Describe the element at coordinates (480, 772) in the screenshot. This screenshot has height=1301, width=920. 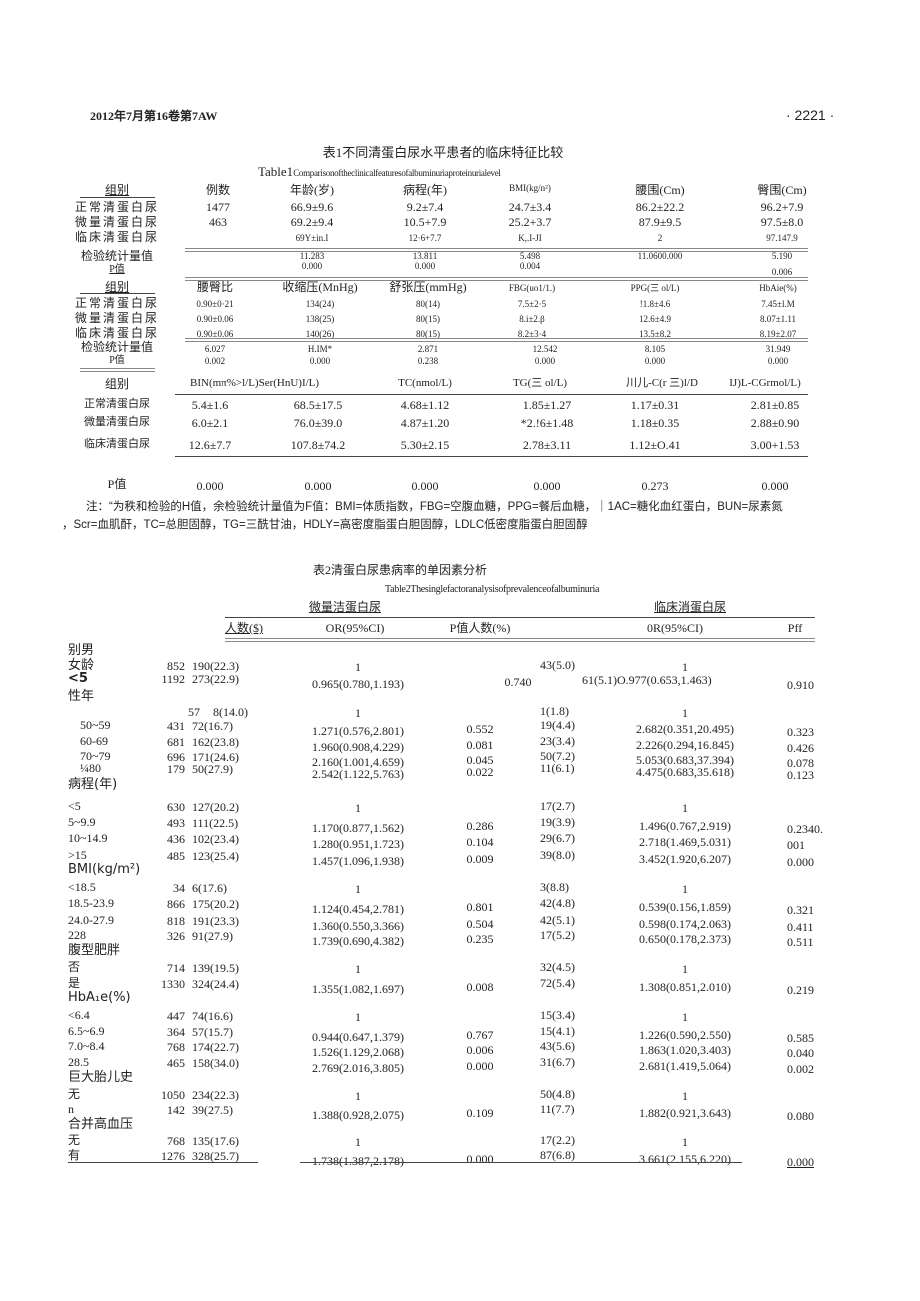
I see `table2-micro-p: 0.022` at that location.